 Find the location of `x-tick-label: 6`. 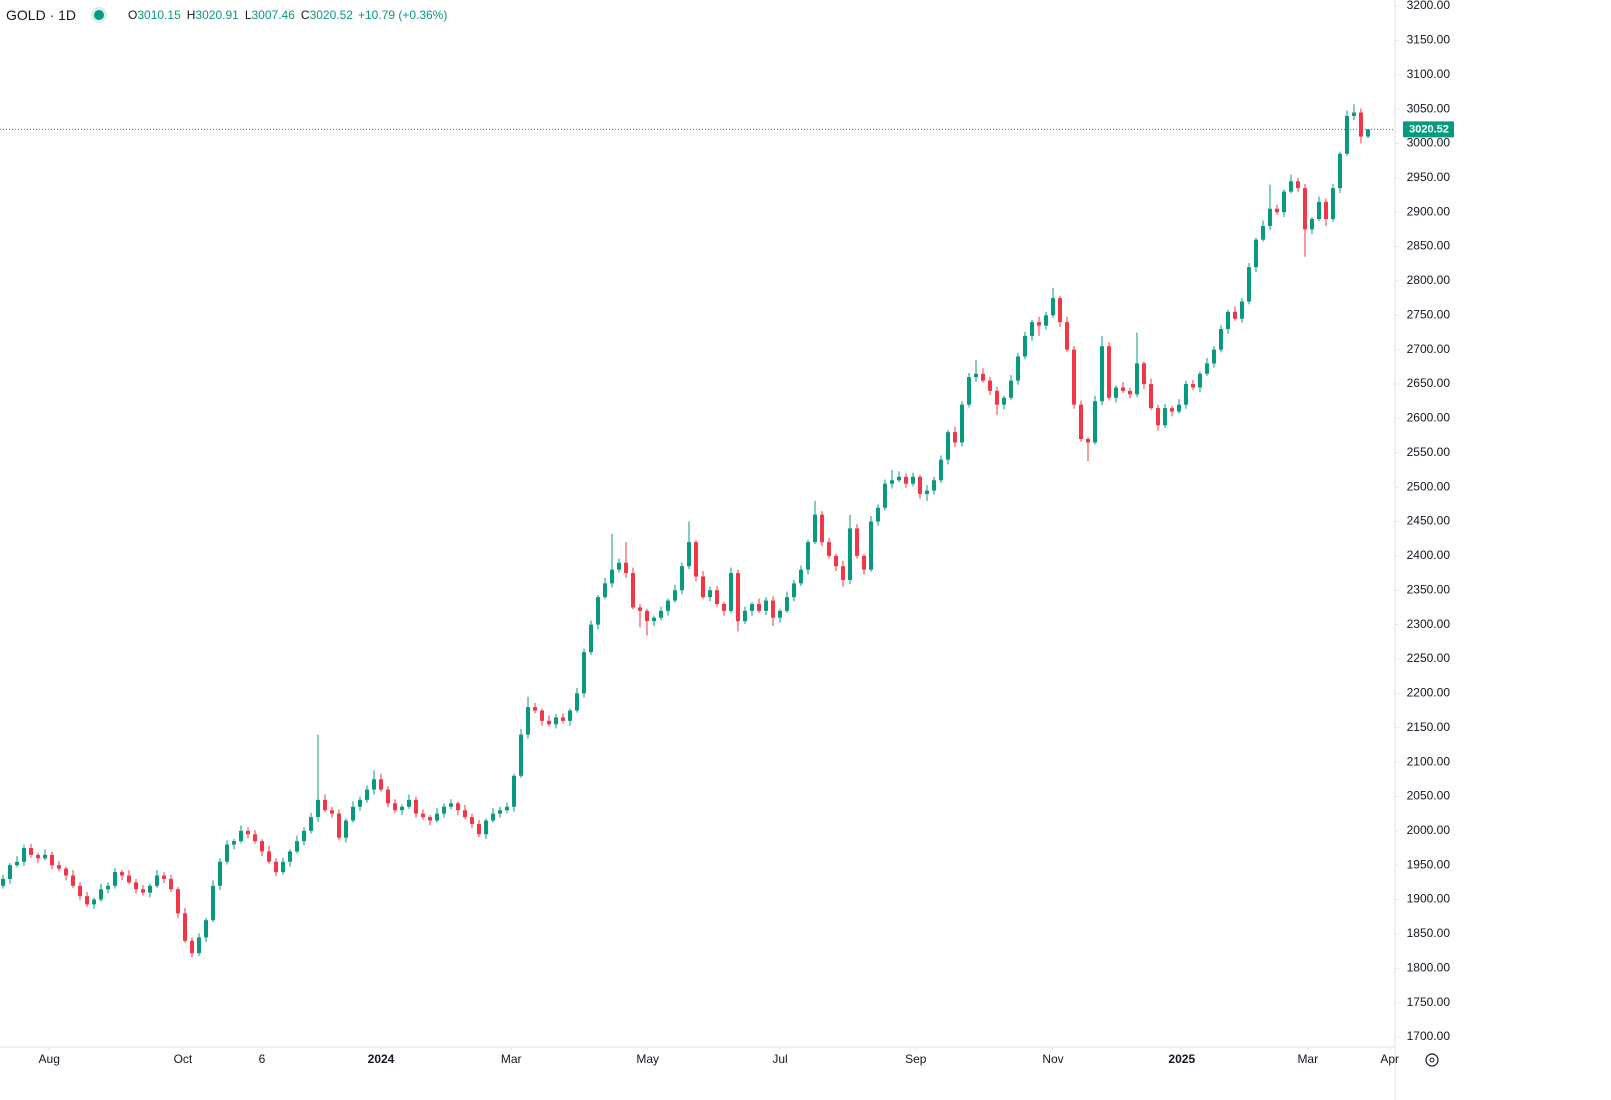

x-tick-label: 6 is located at coordinates (262, 1059).